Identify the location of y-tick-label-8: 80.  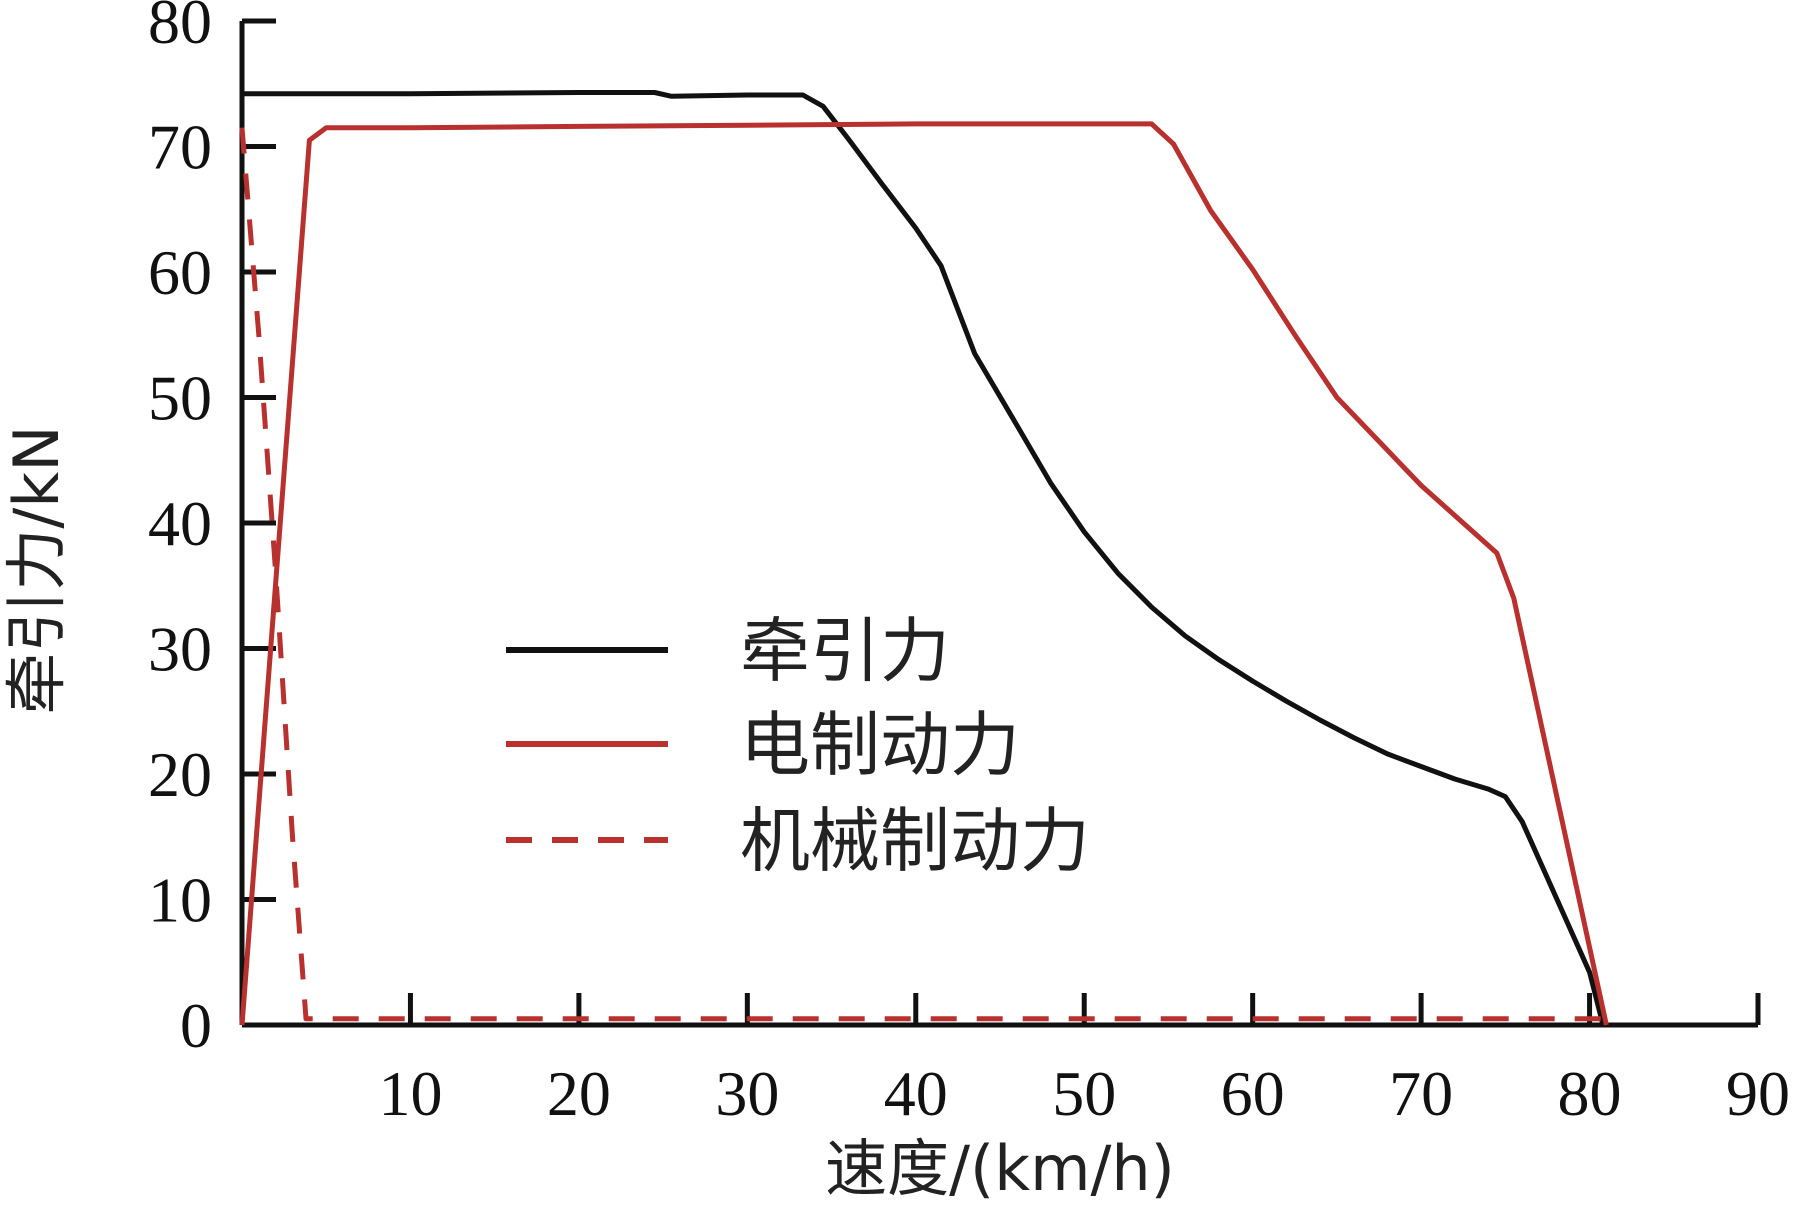
(180, 28).